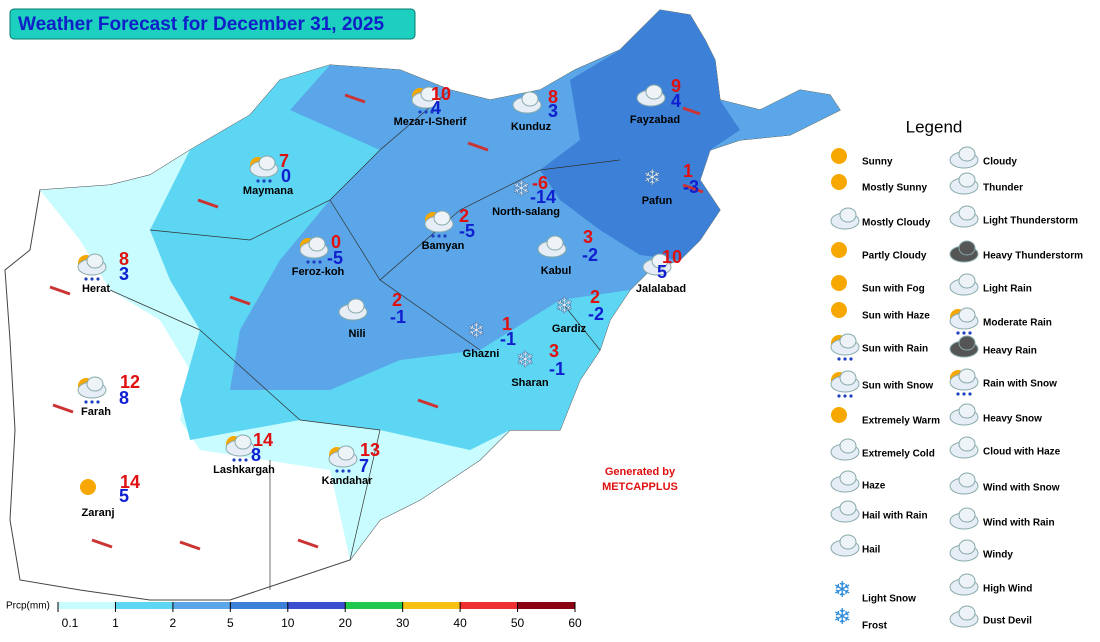  I want to click on city-name: Kunduz, so click(531, 127).